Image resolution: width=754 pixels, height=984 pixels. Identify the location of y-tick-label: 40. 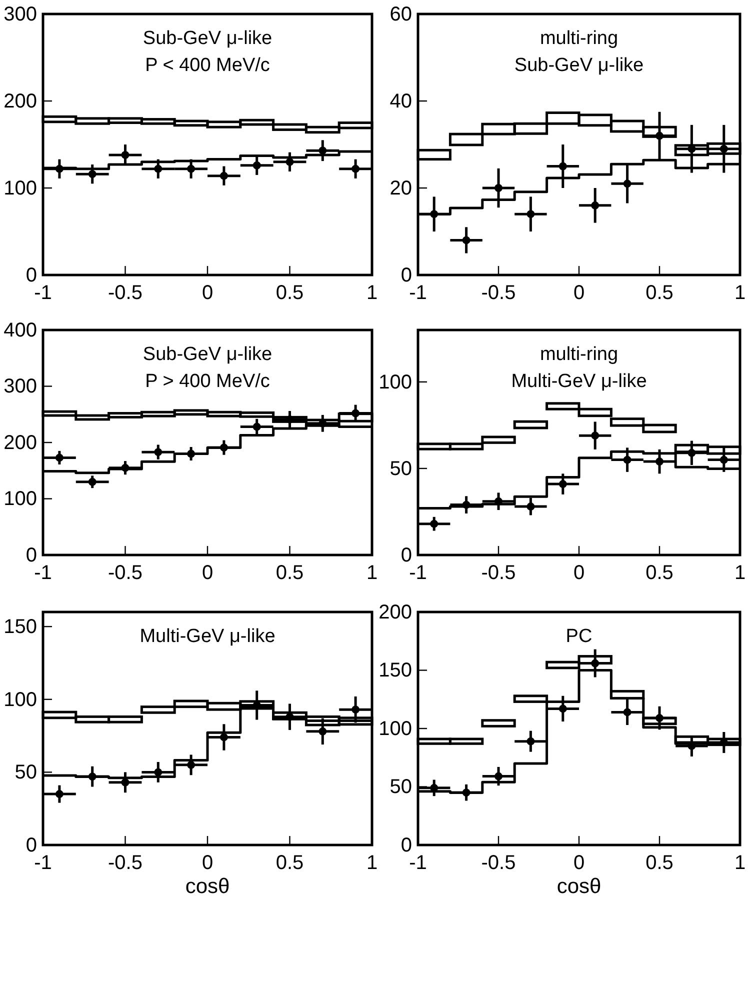
(401, 101).